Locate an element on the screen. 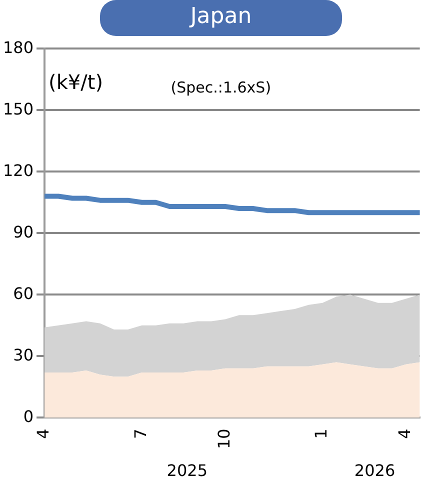 This screenshot has height=490, width=442. text: 2025 is located at coordinates (187, 470).